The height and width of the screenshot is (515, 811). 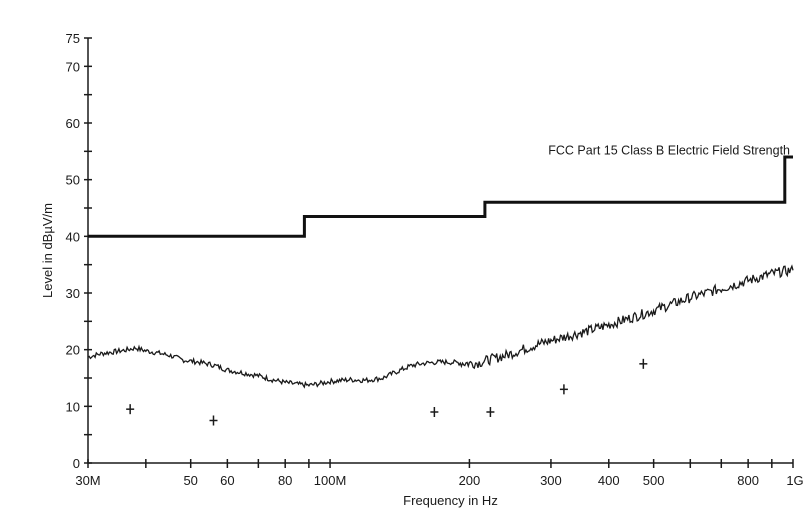 What do you see at coordinates (73, 406) in the screenshot?
I see `y-tick-label: 10` at bounding box center [73, 406].